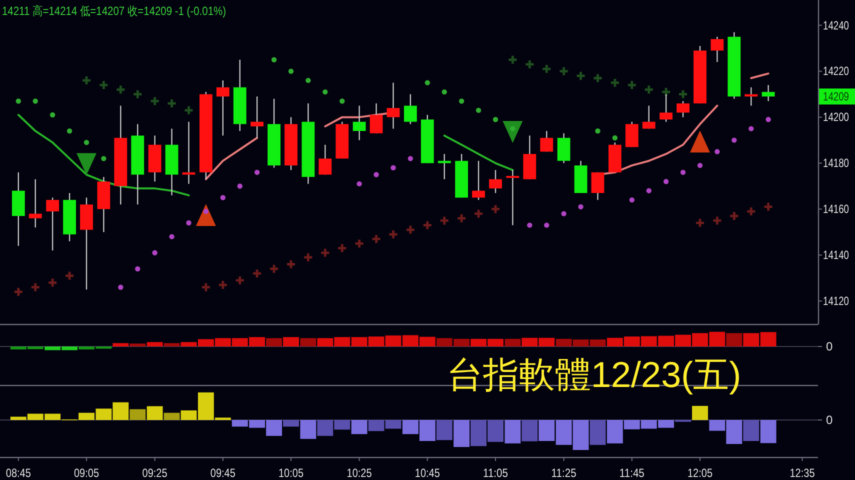 This screenshot has height=480, width=855. What do you see at coordinates (293, 473) in the screenshot?
I see `x-tick-label: 10:05` at bounding box center [293, 473].